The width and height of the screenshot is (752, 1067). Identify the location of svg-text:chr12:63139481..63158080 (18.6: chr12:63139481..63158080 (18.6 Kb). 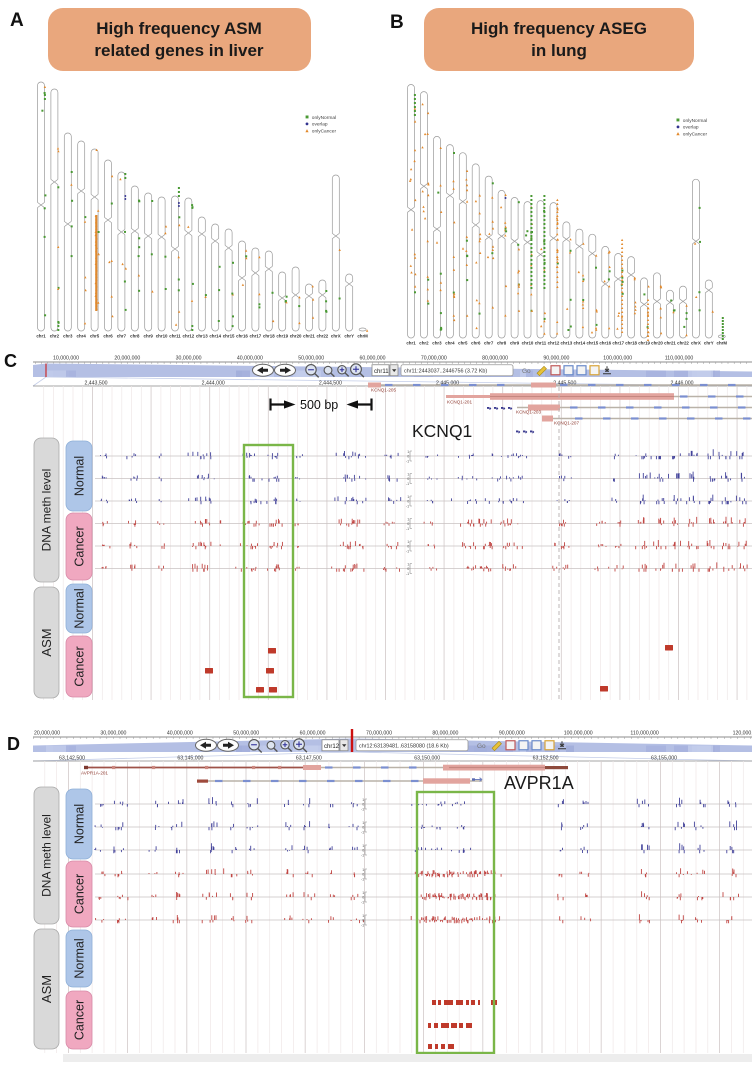
(404, 746).